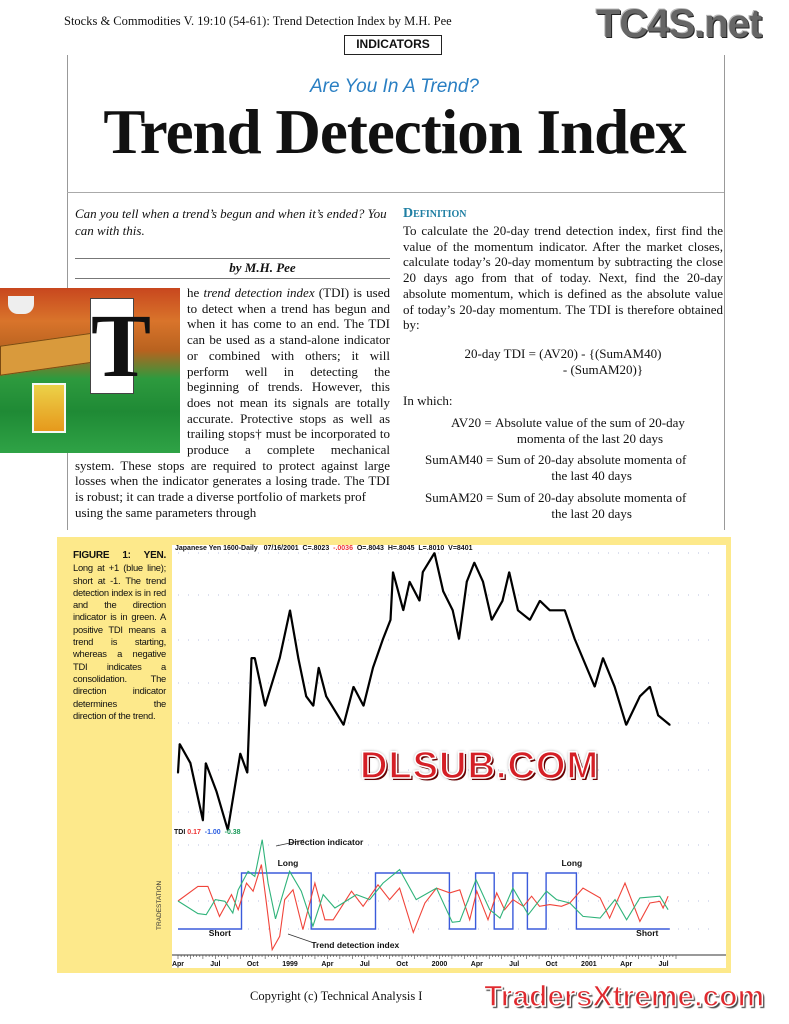 The width and height of the screenshot is (789, 1024). Describe the element at coordinates (370, 548) in the screenshot. I see `chart-open: O=.8043` at that location.